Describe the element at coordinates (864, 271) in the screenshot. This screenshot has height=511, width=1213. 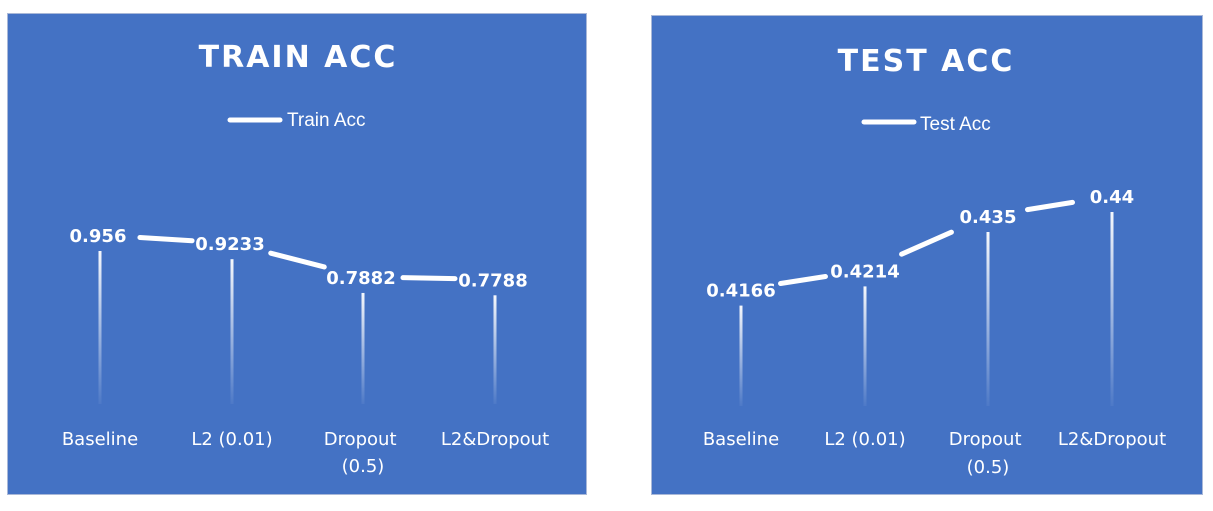
I see `data-label: 0.4214` at that location.